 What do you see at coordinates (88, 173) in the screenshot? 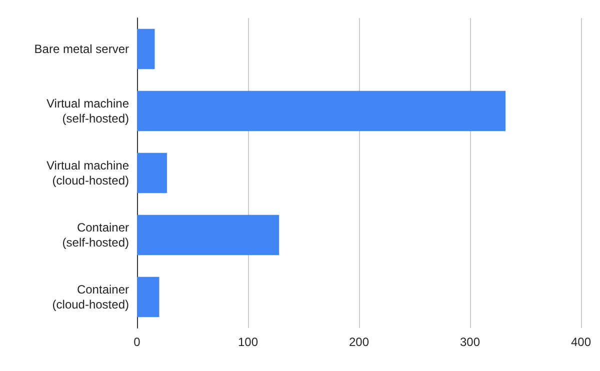
I see `y-tick-label: Virtual machine (cloud-hosted)` at bounding box center [88, 173].